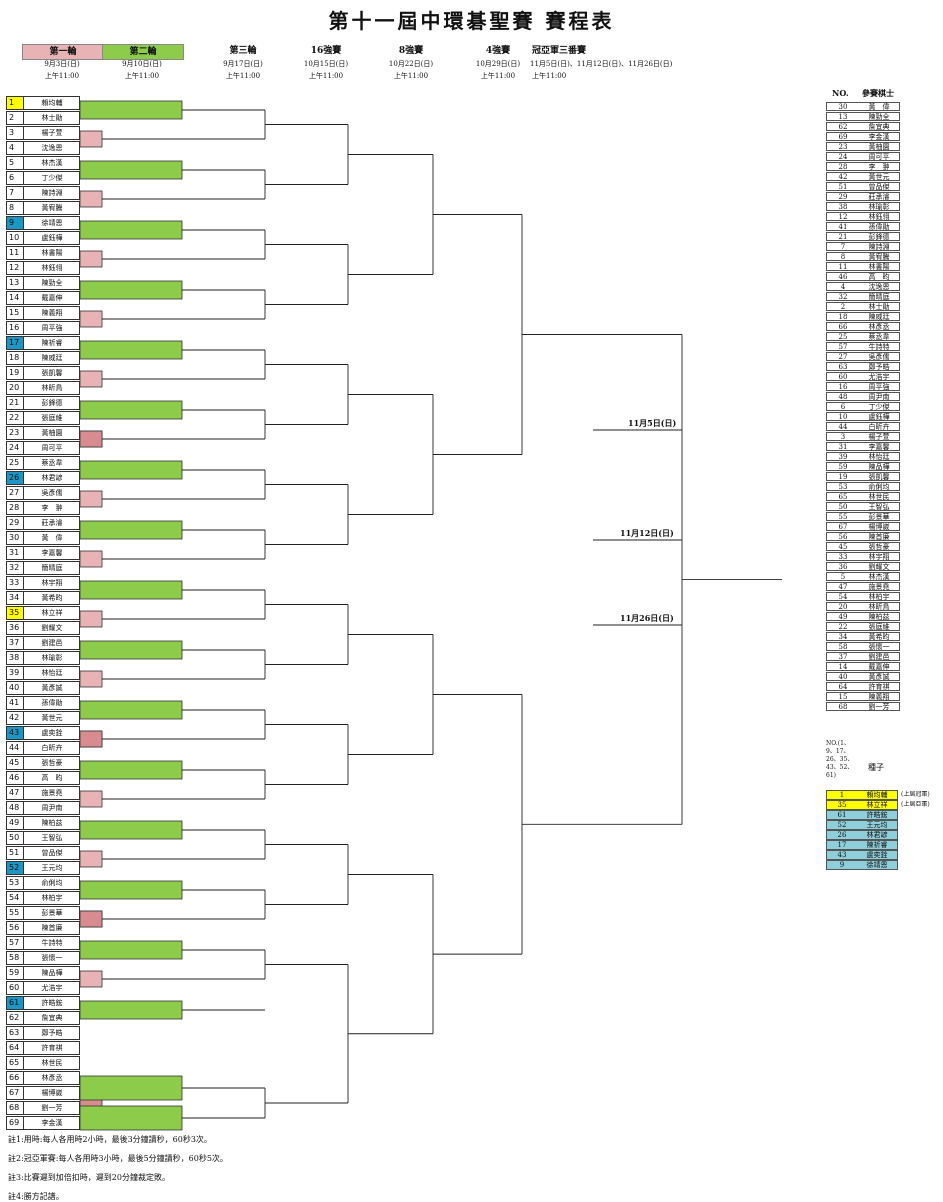 The image size is (943, 1202). I want to click on round-date-6: 10月29日(日), so click(498, 64).